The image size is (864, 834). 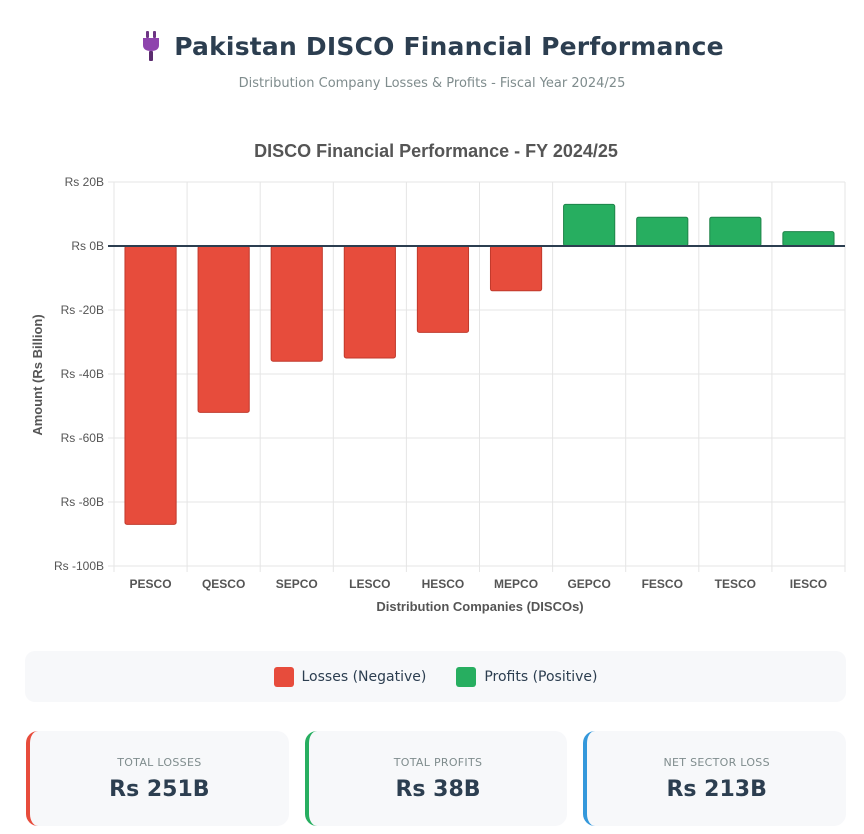 I want to click on plug-icon, so click(x=151, y=46).